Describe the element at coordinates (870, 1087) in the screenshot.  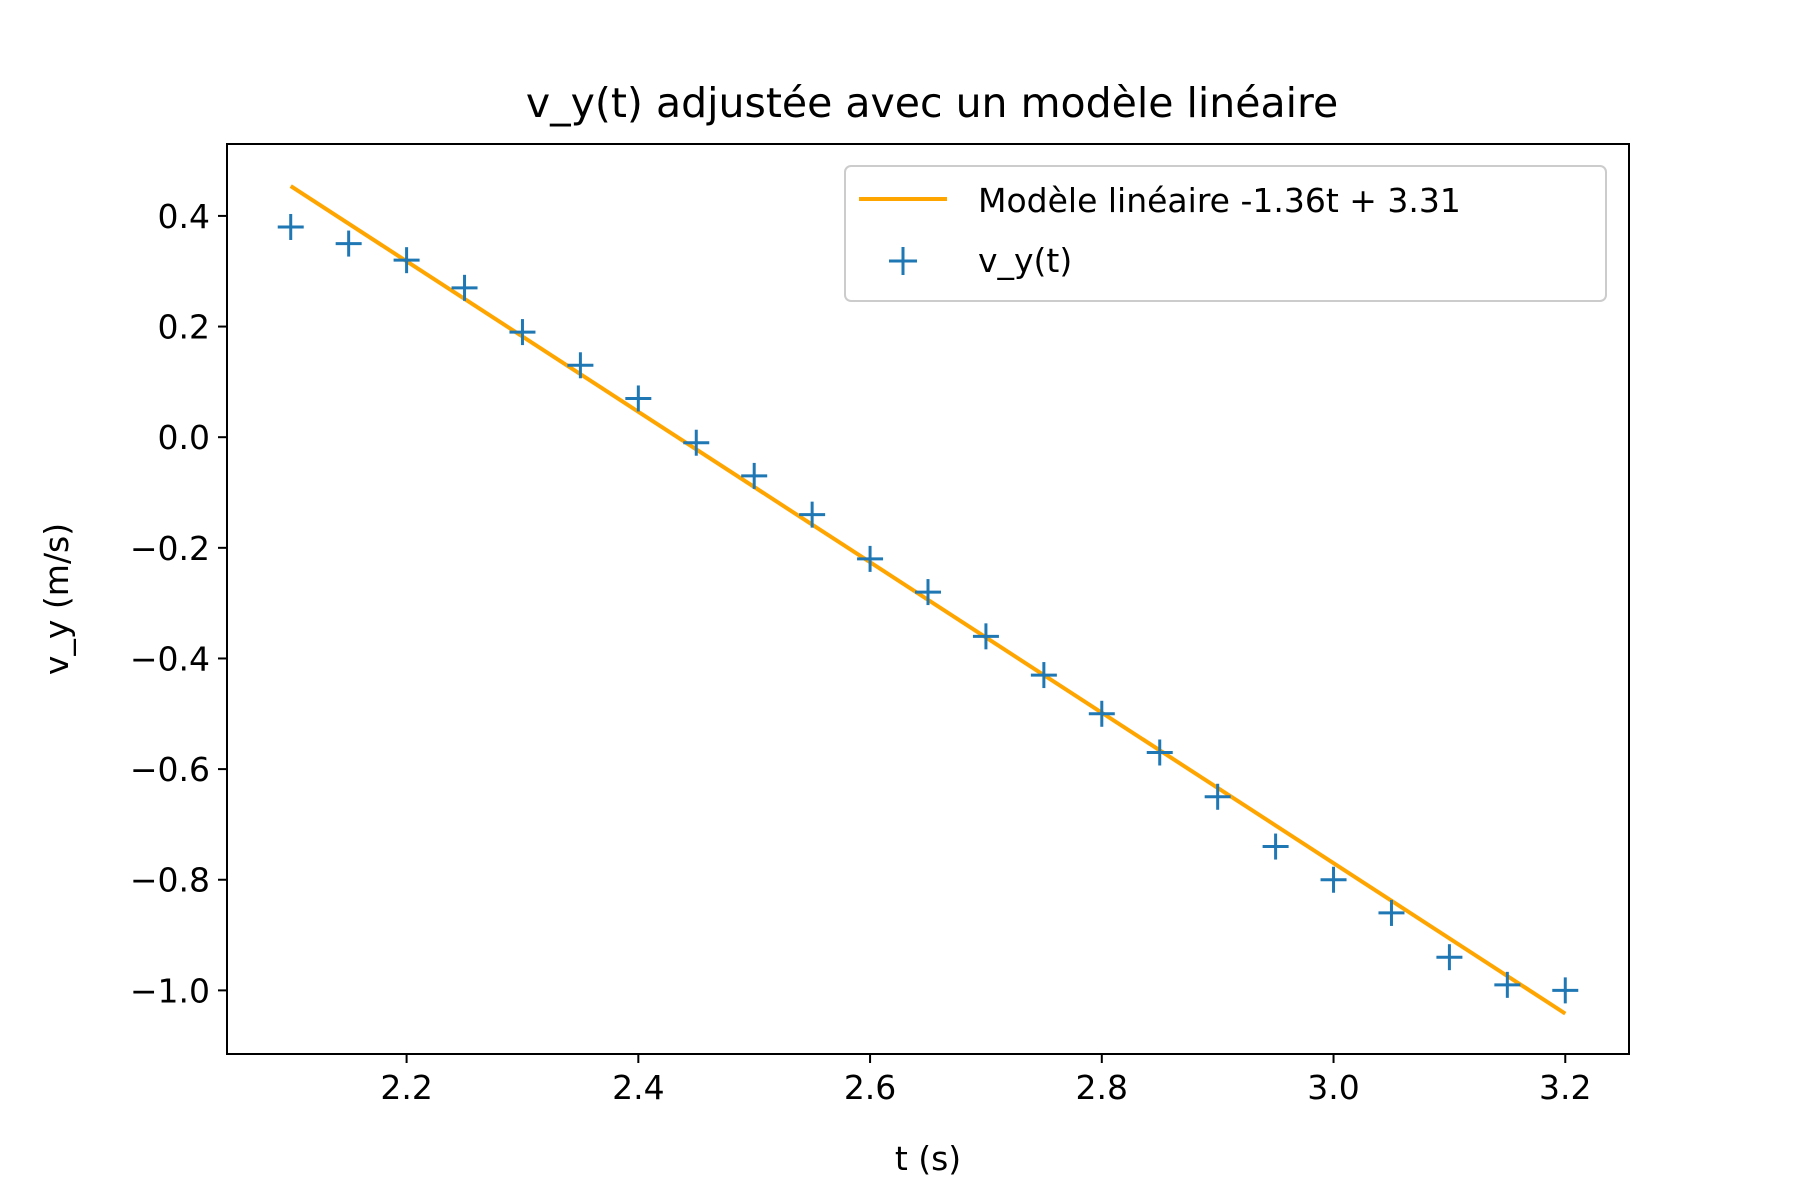
I see `x-tick-label-2: 2.6` at that location.